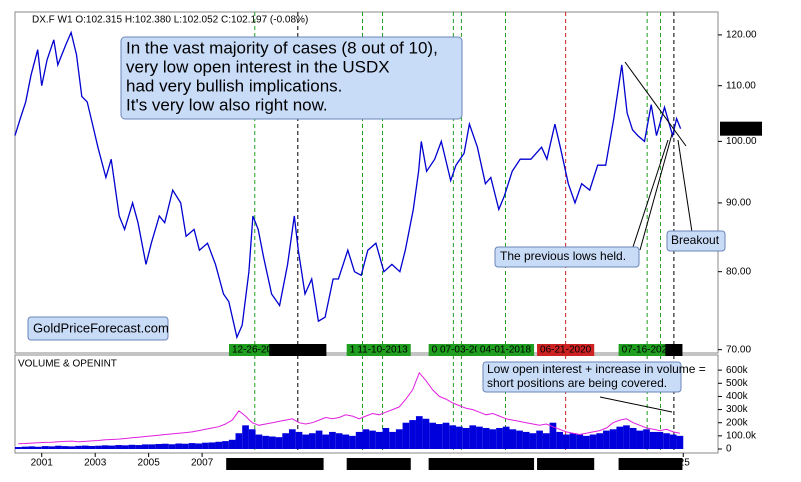 The width and height of the screenshot is (801, 482). What do you see at coordinates (258, 66) in the screenshot?
I see `note-text: very low open interest in the USDX` at bounding box center [258, 66].